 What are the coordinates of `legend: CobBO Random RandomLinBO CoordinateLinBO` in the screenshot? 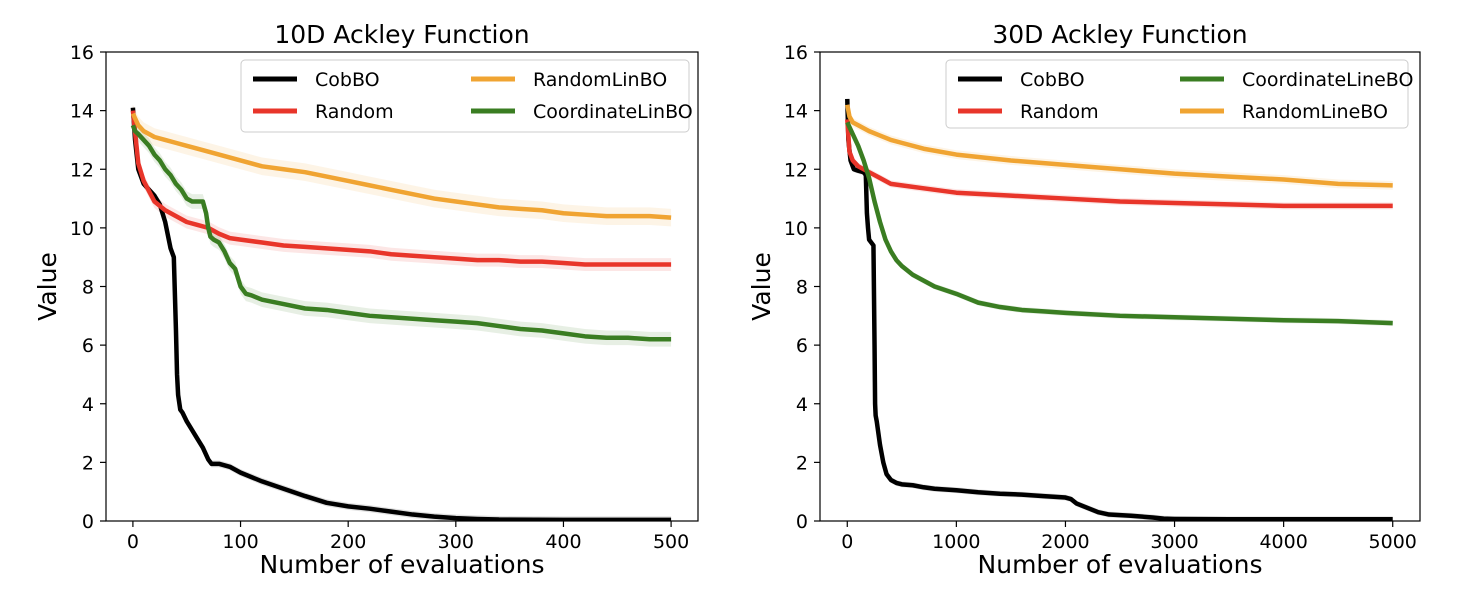 It's located at (466, 96).